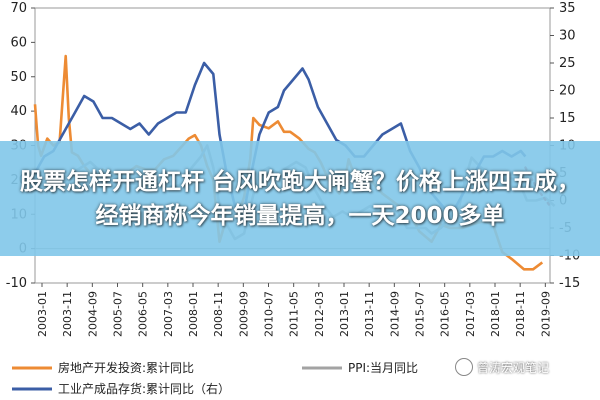 The image size is (600, 400). What do you see at coordinates (243, 314) in the screenshot?
I see `x-tick-label: 2009-09` at bounding box center [243, 314].